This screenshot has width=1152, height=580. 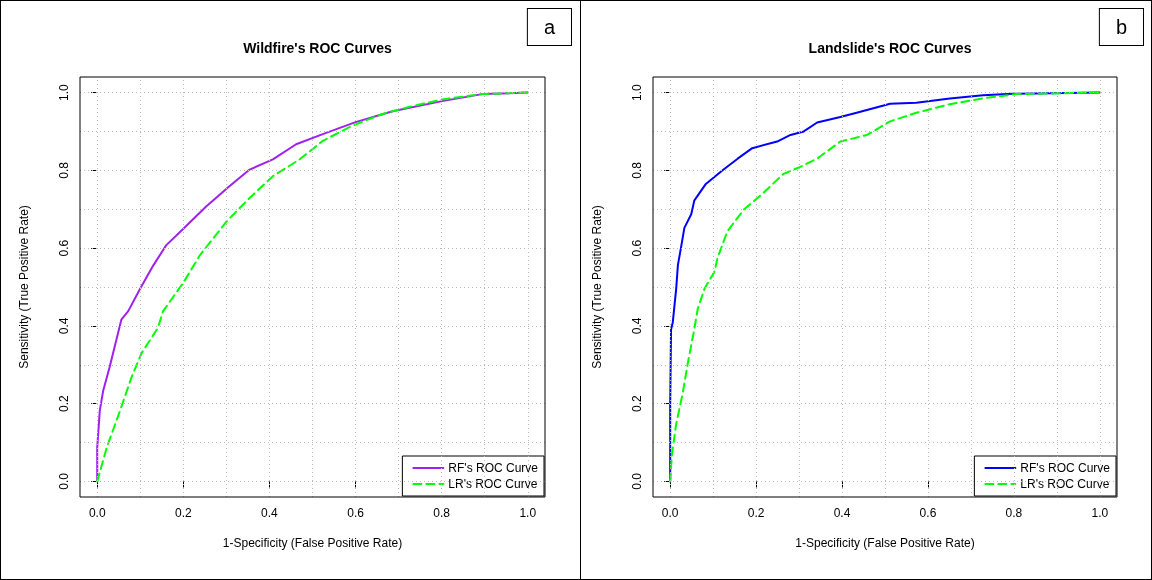 I want to click on text: b, so click(x=1121, y=27).